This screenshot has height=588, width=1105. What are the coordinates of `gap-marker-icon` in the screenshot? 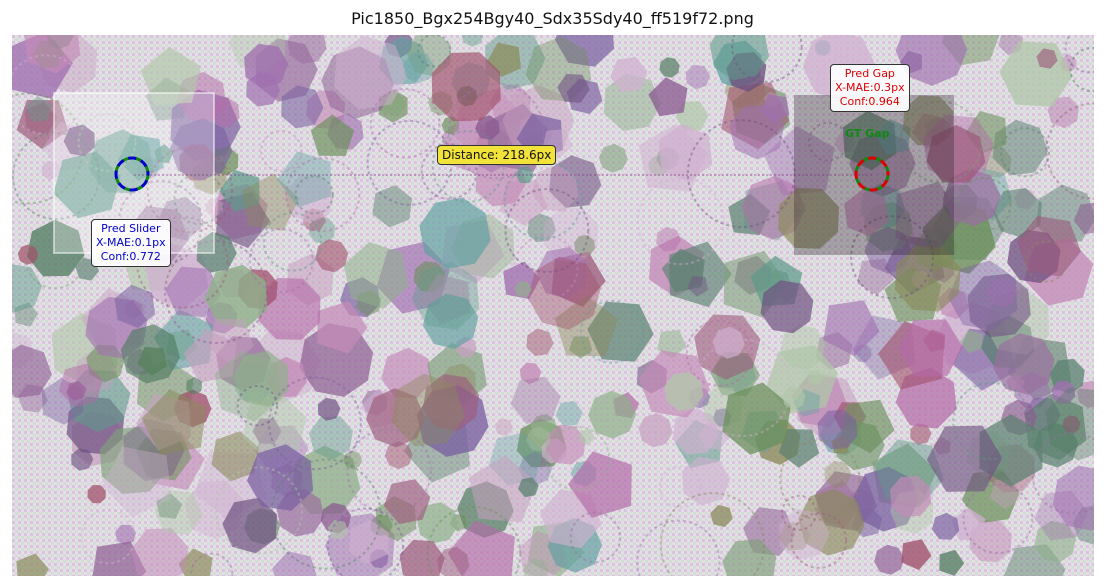 It's located at (872, 174).